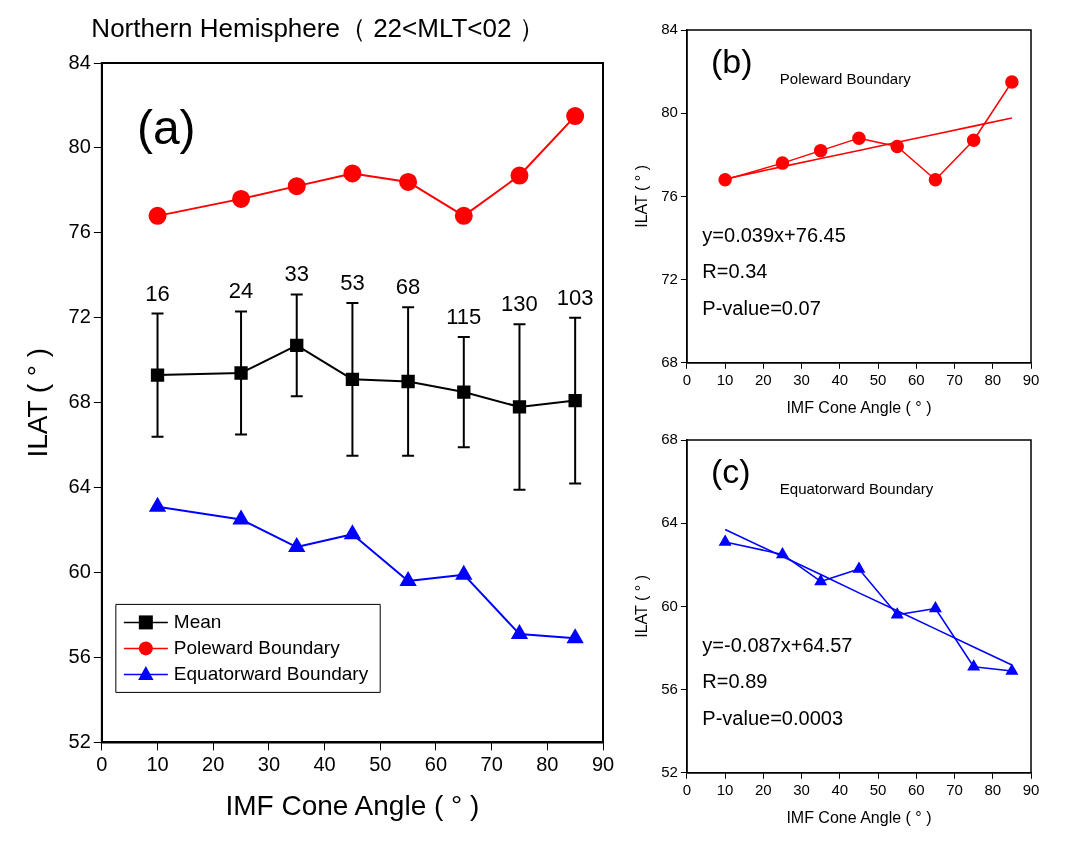 This screenshot has height=852, width=1067. I want to click on annotation: 115, so click(464, 316).